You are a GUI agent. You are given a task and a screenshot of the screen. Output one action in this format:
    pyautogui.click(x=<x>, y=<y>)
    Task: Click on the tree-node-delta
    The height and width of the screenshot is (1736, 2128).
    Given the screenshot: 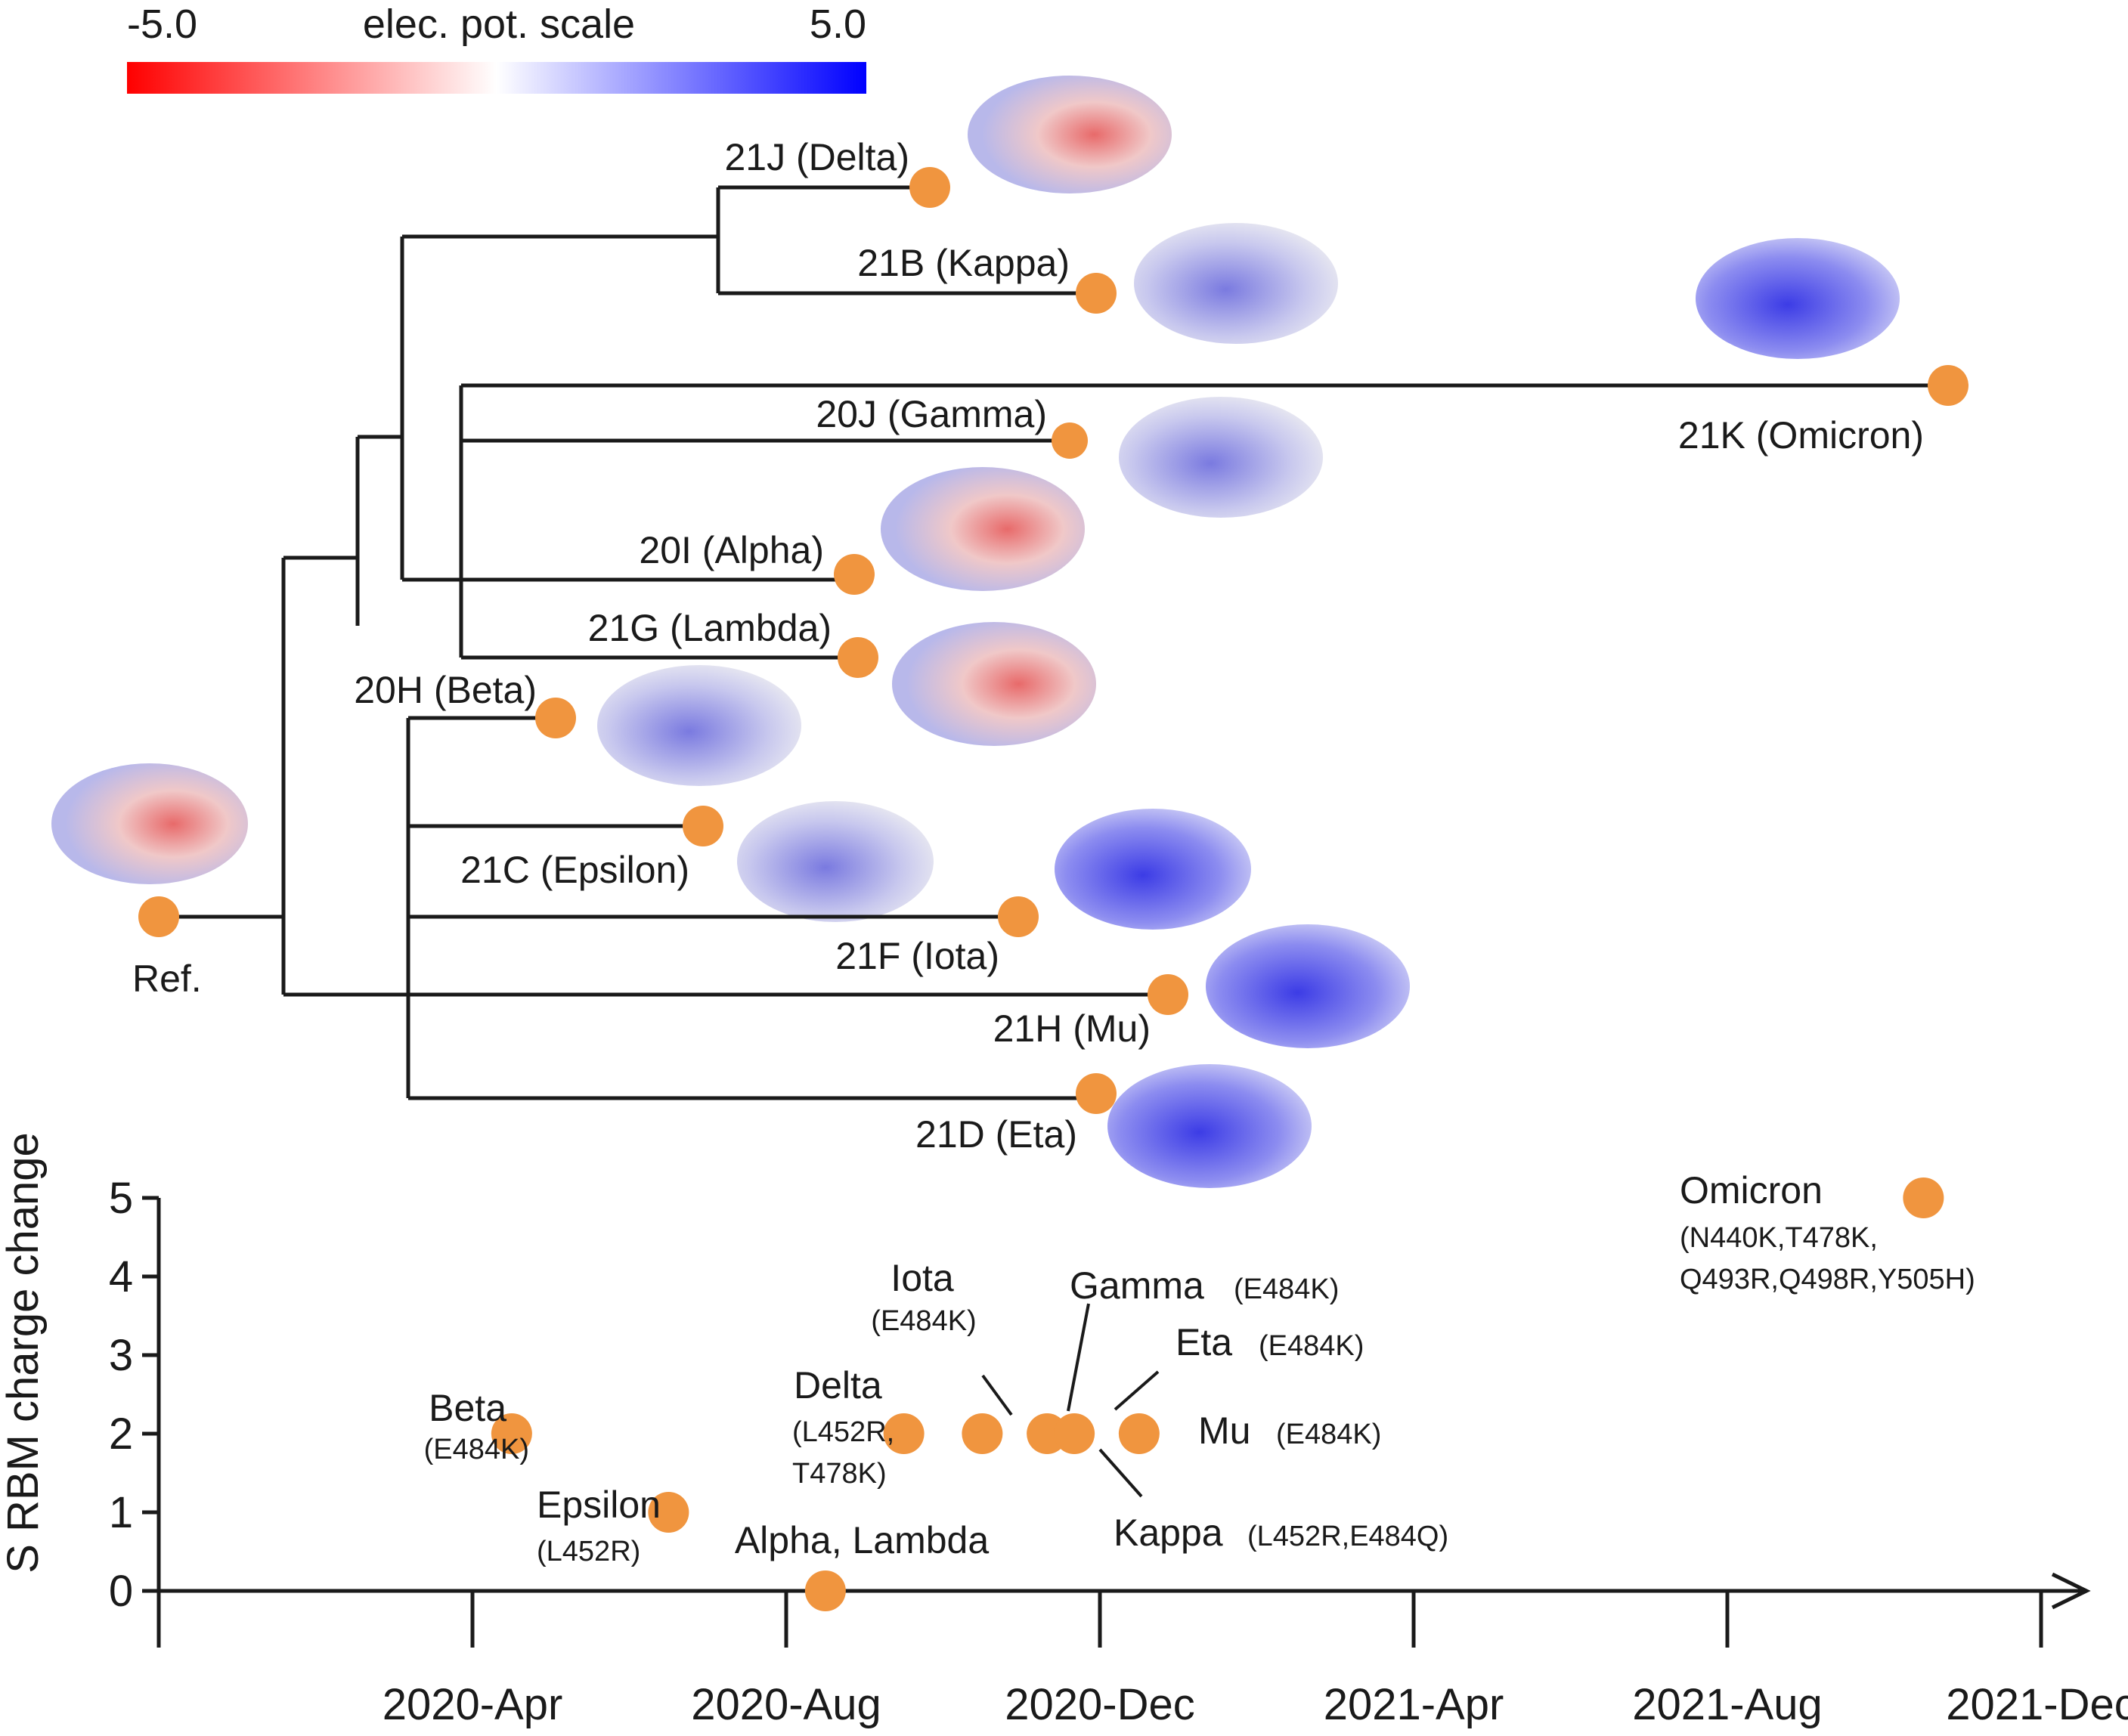 What is the action you would take?
    pyautogui.click(x=929, y=187)
    